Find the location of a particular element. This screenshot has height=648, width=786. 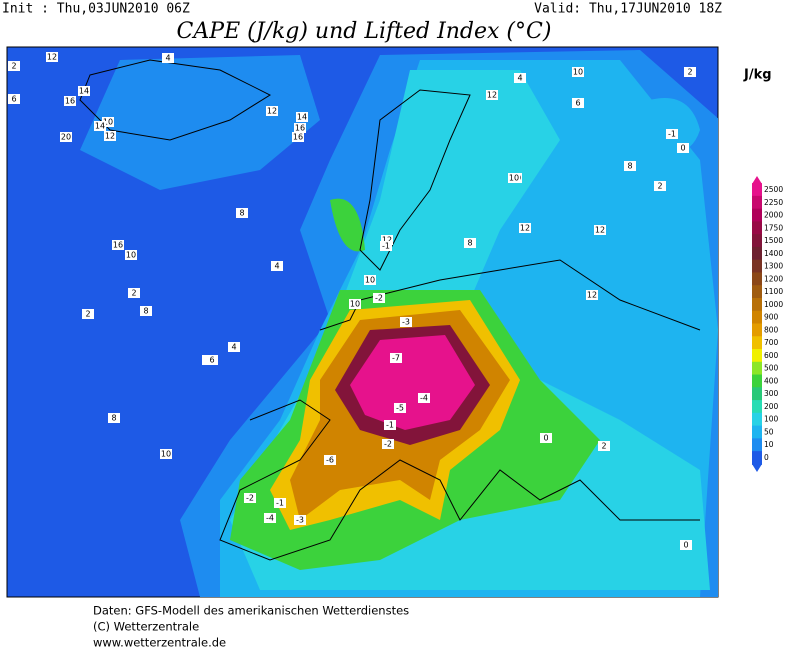

footer-line: www.wetterzentrale.de is located at coordinates (159, 642).